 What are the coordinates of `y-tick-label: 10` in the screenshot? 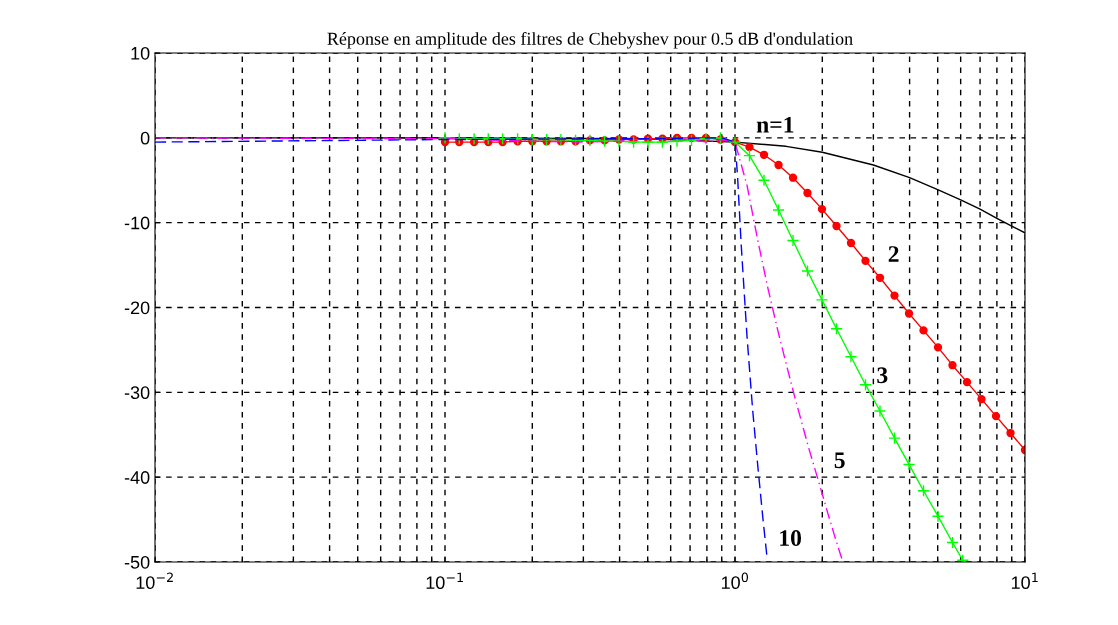 It's located at (140, 53).